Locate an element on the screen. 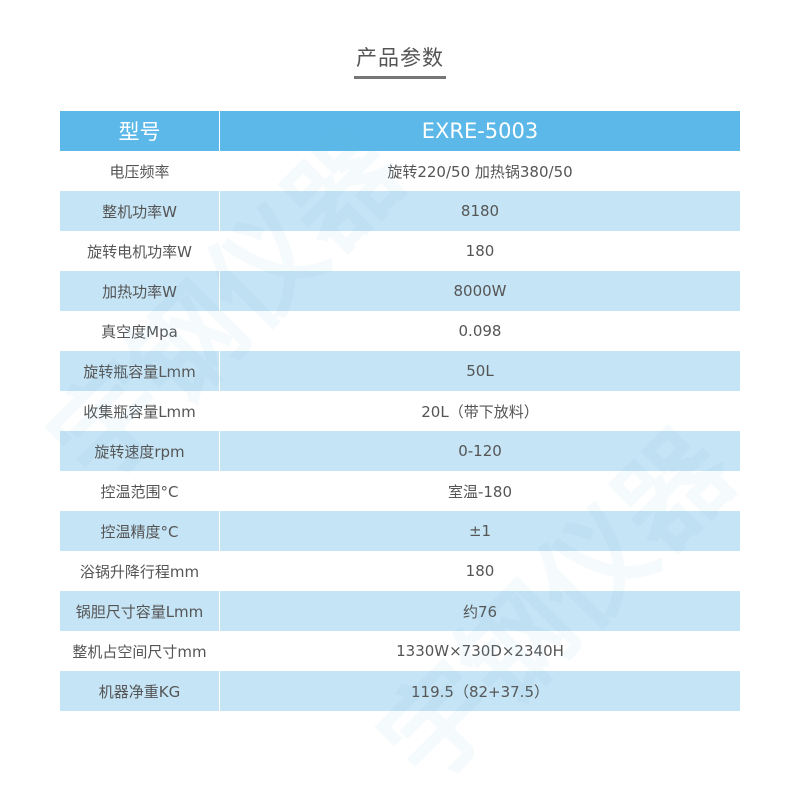 The height and width of the screenshot is (812, 800). row-value: 旋转220/50 加热锅380/50 is located at coordinates (480, 171).